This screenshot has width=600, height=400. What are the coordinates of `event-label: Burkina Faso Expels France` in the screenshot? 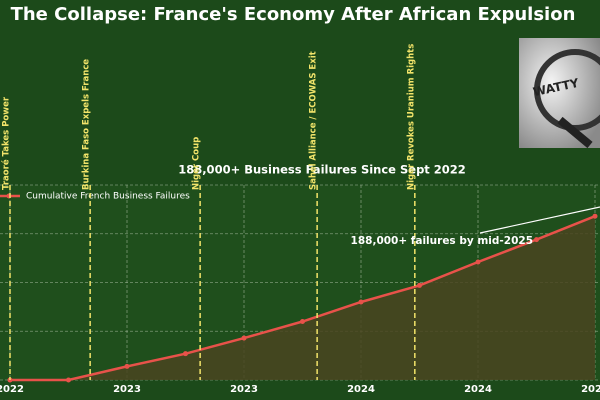 It's located at (87, 124).